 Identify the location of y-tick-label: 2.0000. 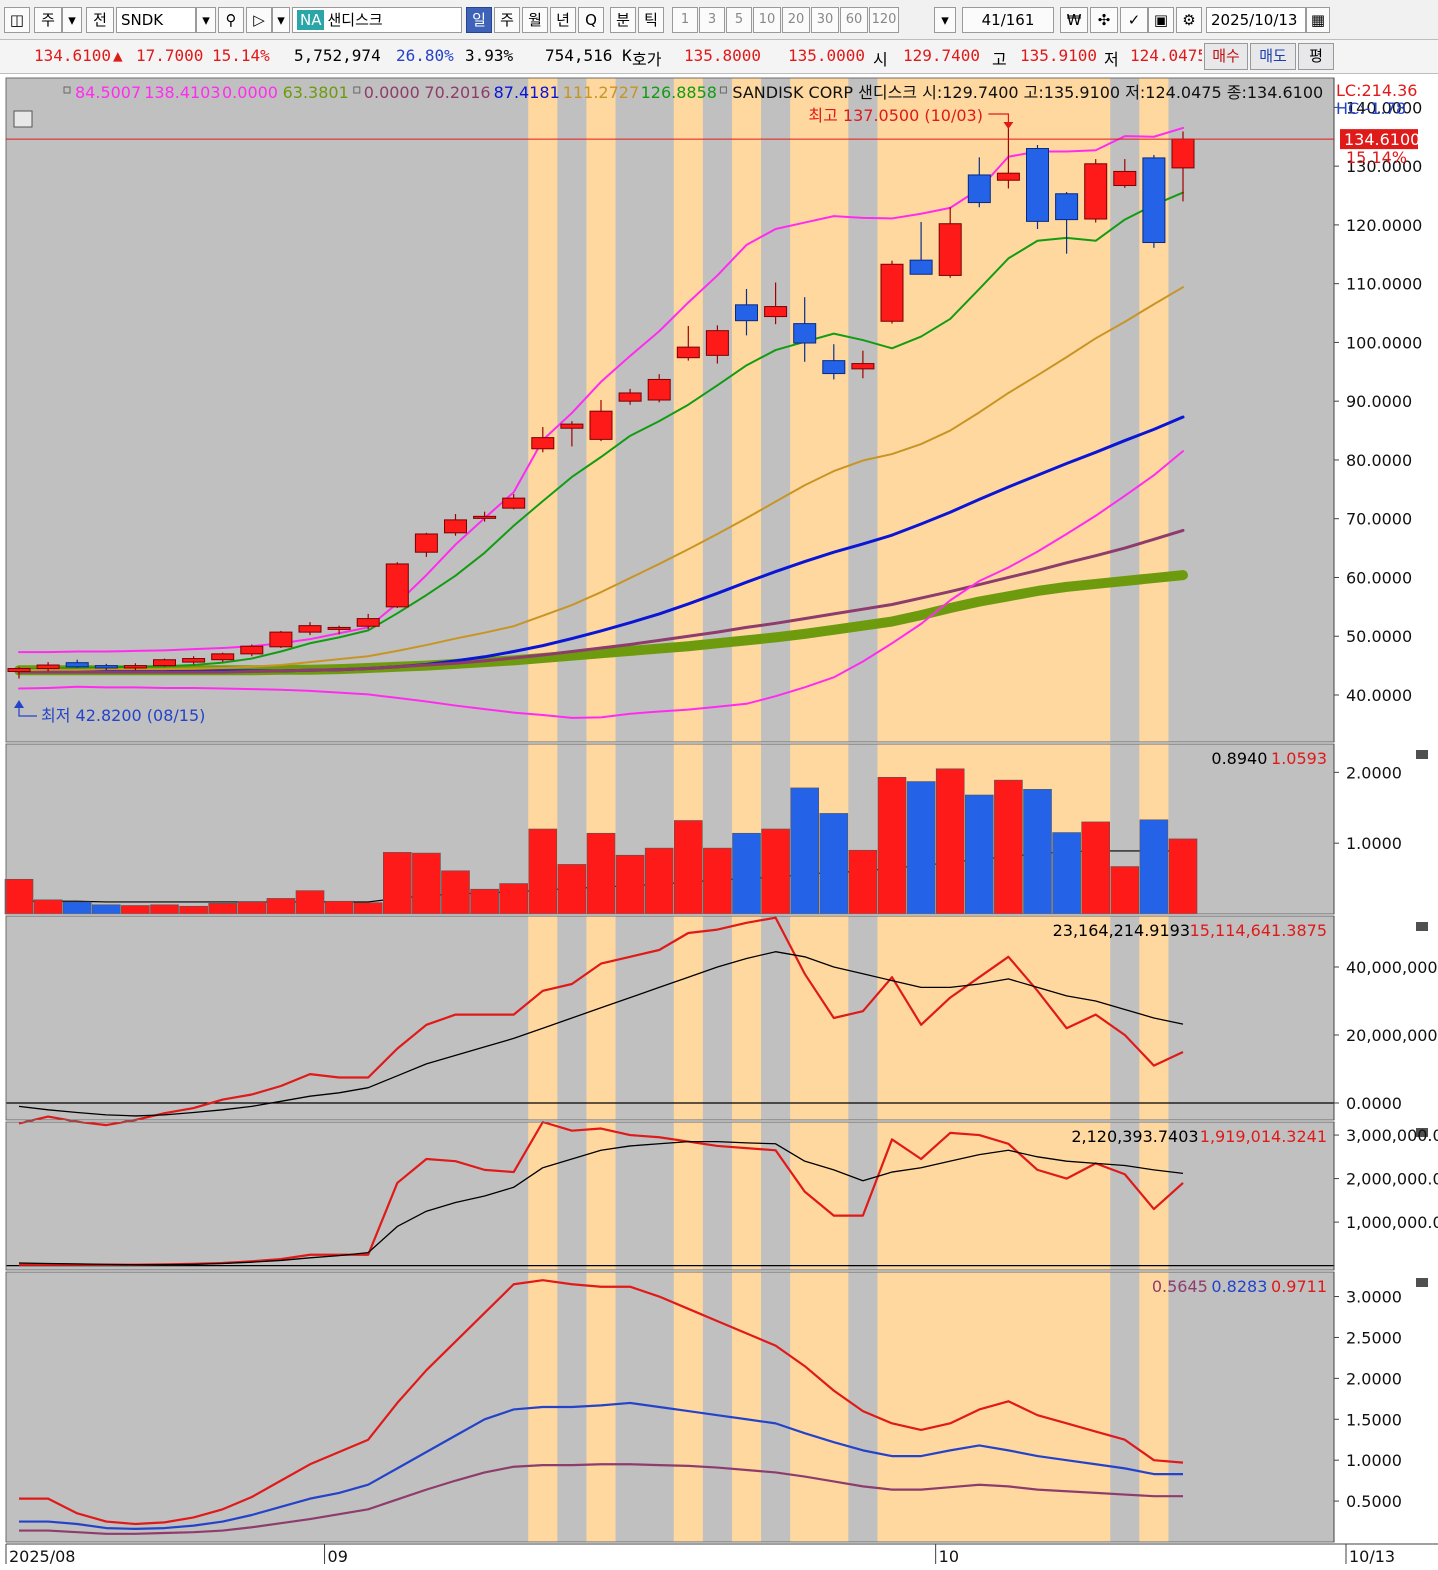
(1374, 772).